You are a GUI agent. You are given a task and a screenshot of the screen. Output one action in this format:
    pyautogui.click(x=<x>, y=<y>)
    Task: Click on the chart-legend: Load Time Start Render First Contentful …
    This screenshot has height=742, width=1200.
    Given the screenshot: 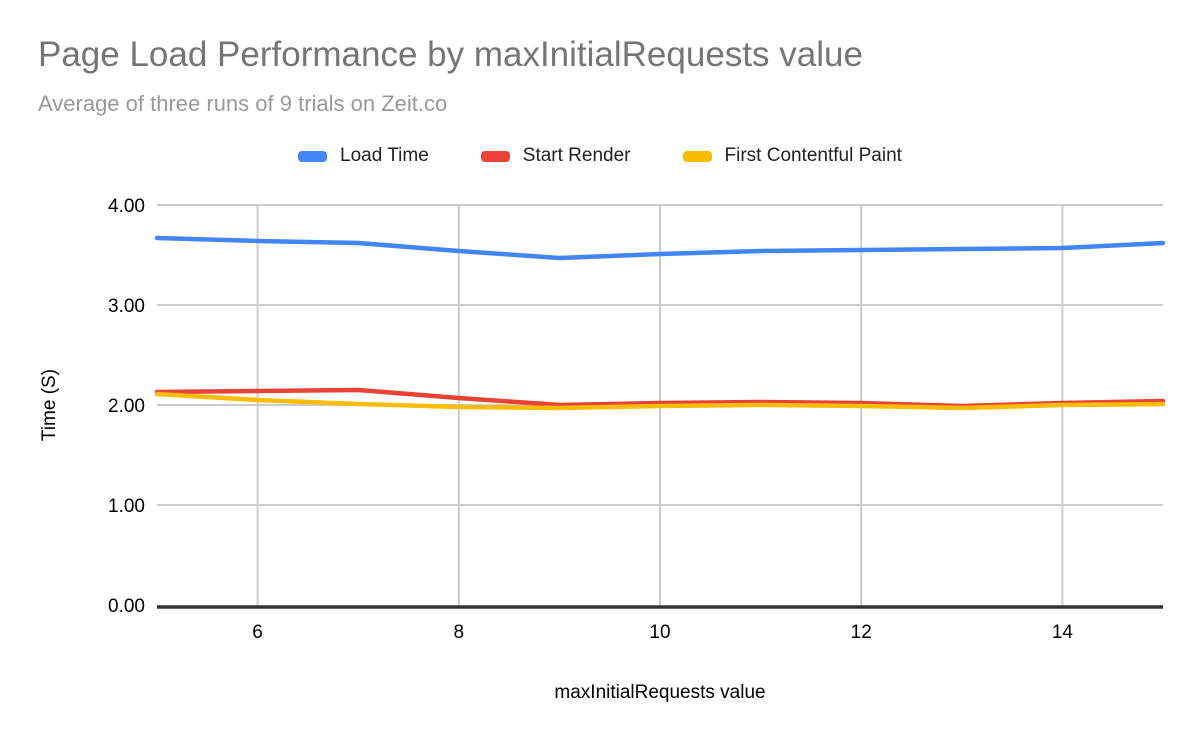 What is the action you would take?
    pyautogui.click(x=600, y=156)
    